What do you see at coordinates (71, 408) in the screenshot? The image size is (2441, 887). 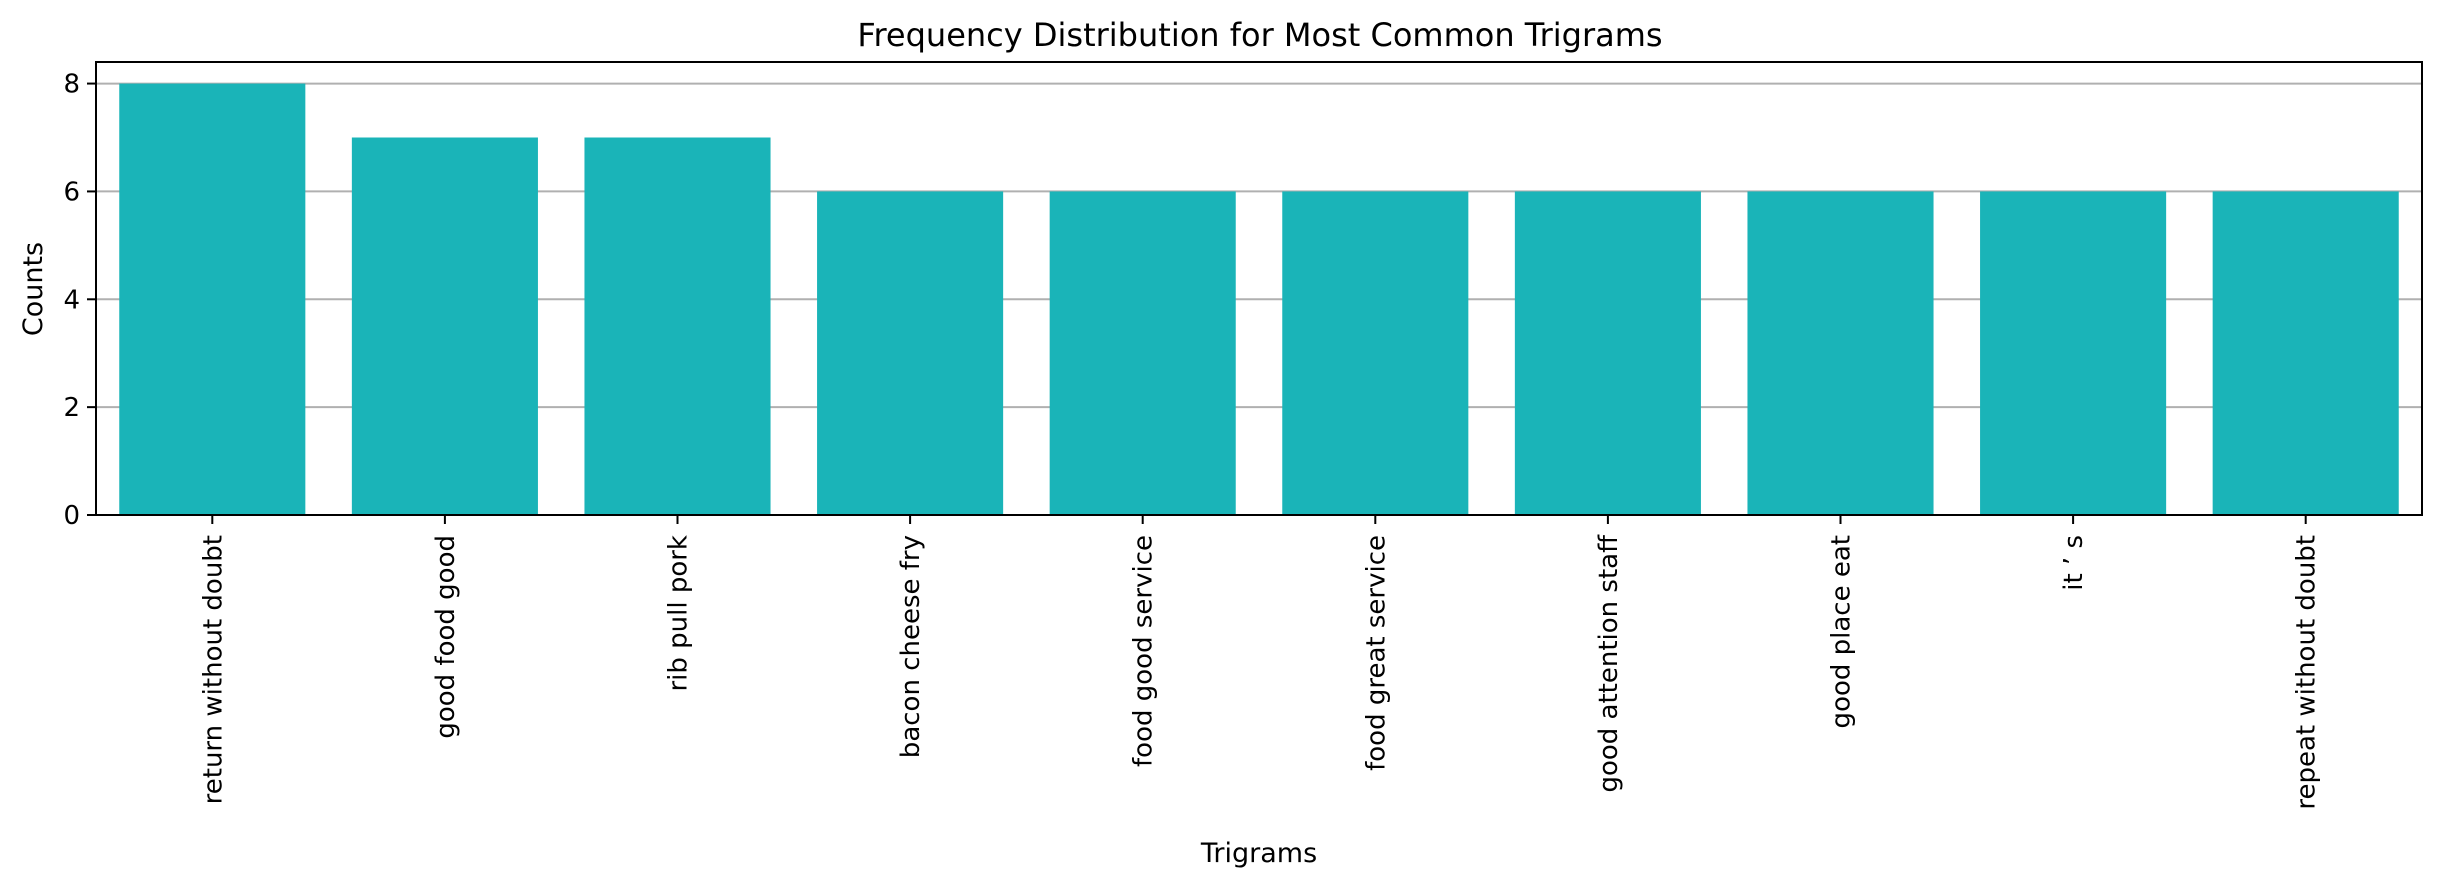 I see `y-tick-label: 2` at bounding box center [71, 408].